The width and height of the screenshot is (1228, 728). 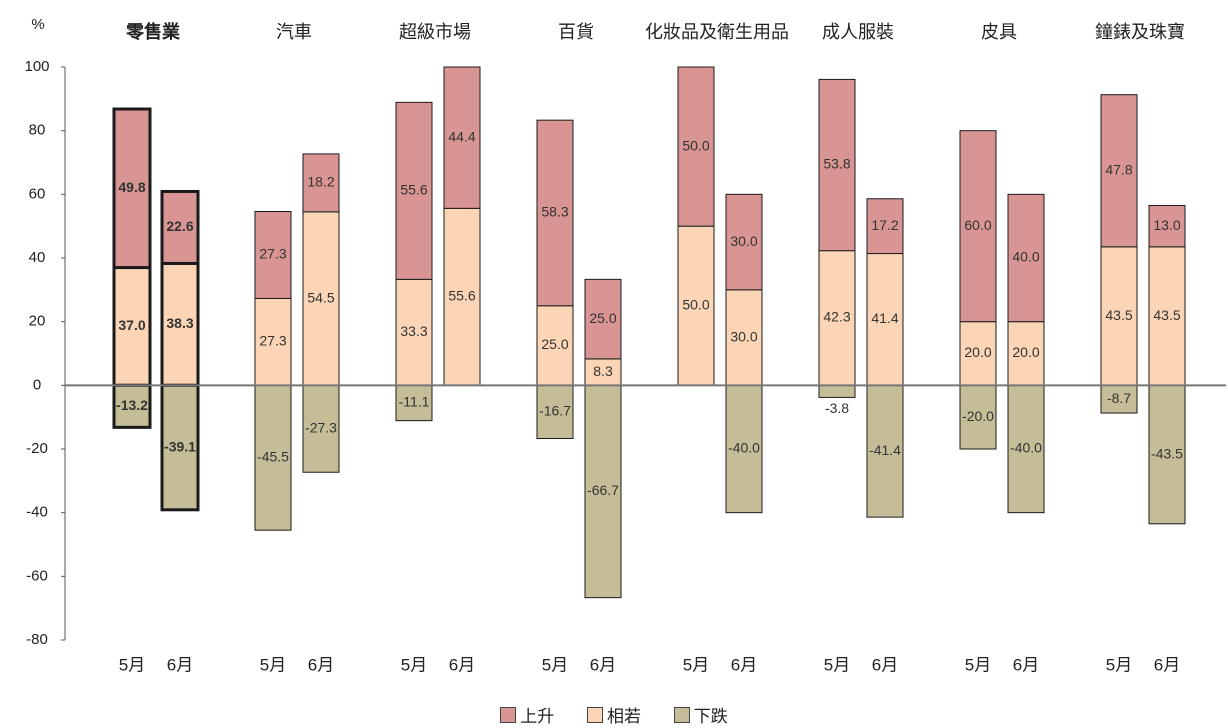 I want to click on y-tick-label: -60, so click(x=37, y=575).